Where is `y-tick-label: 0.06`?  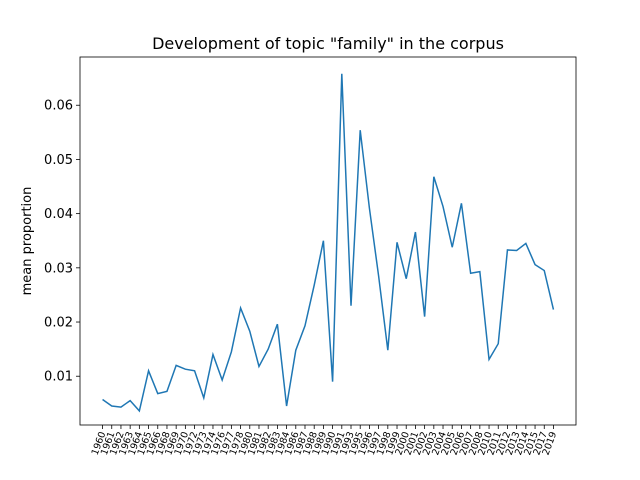 y-tick-label: 0.06 is located at coordinates (58, 106).